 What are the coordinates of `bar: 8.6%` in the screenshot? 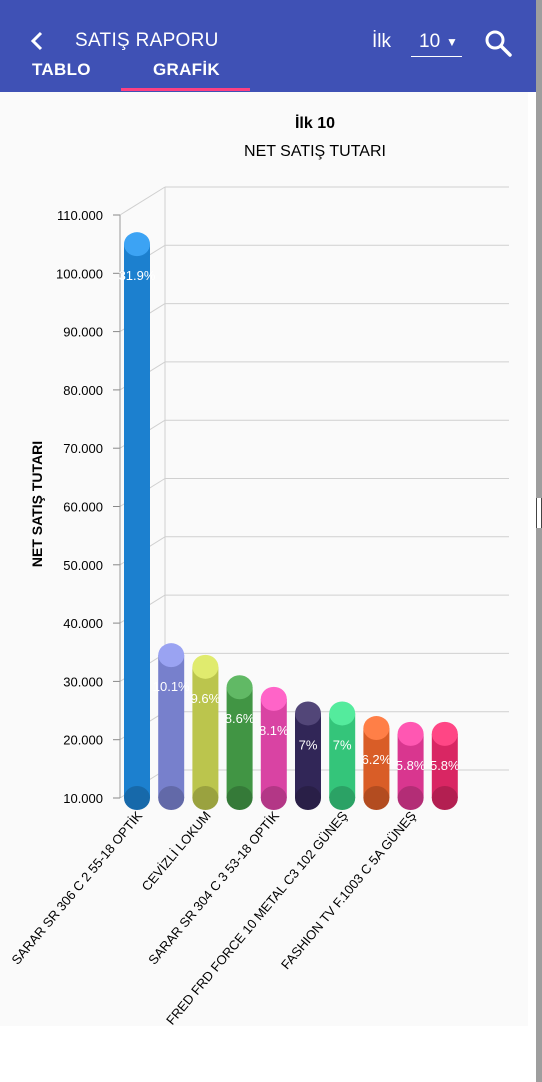 It's located at (240, 742).